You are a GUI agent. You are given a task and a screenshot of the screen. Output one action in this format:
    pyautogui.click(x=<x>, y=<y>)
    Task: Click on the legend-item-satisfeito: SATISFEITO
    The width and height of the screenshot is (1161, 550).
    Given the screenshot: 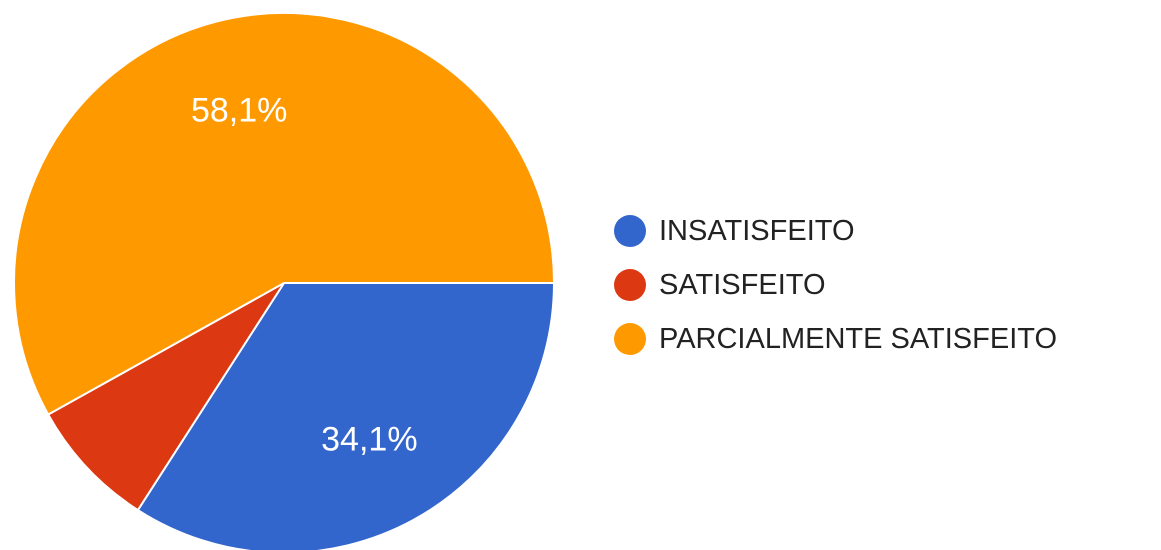 What is the action you would take?
    pyautogui.click(x=835, y=285)
    